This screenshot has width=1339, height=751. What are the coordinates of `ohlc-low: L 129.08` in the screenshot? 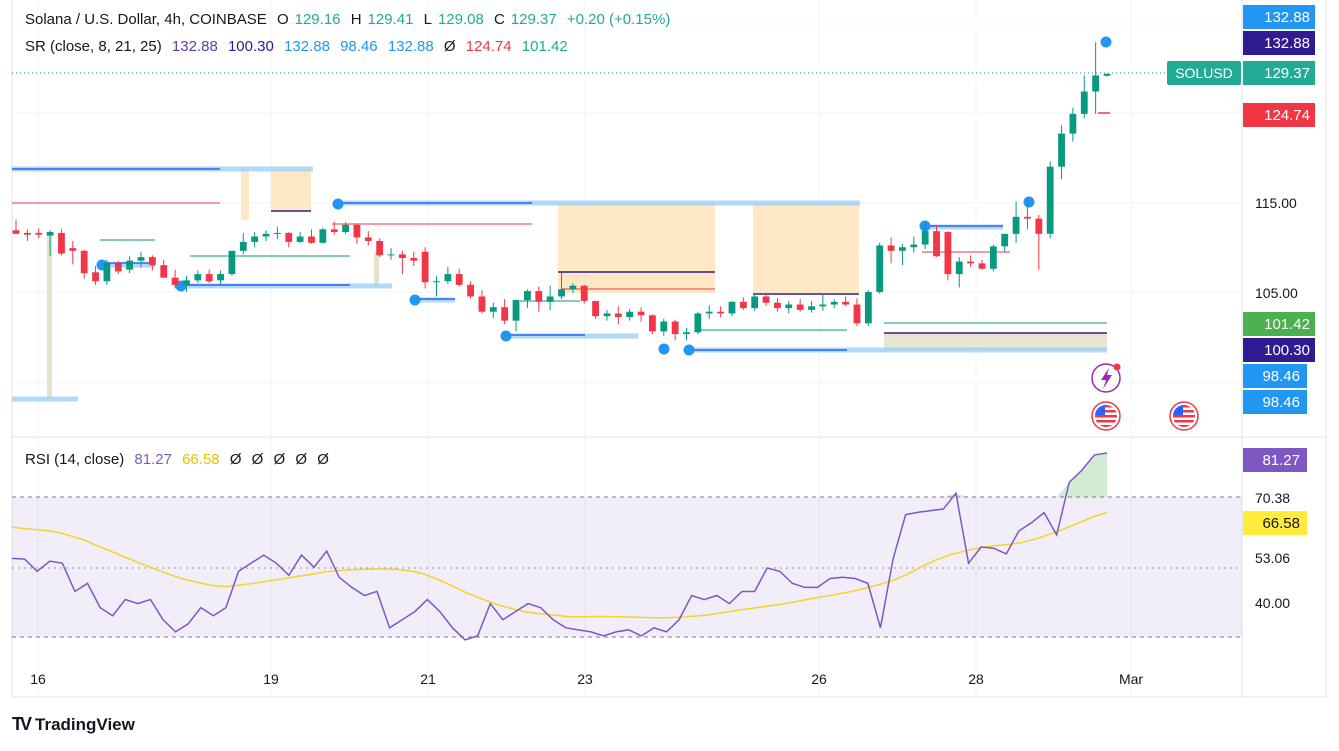 It's located at (453, 19).